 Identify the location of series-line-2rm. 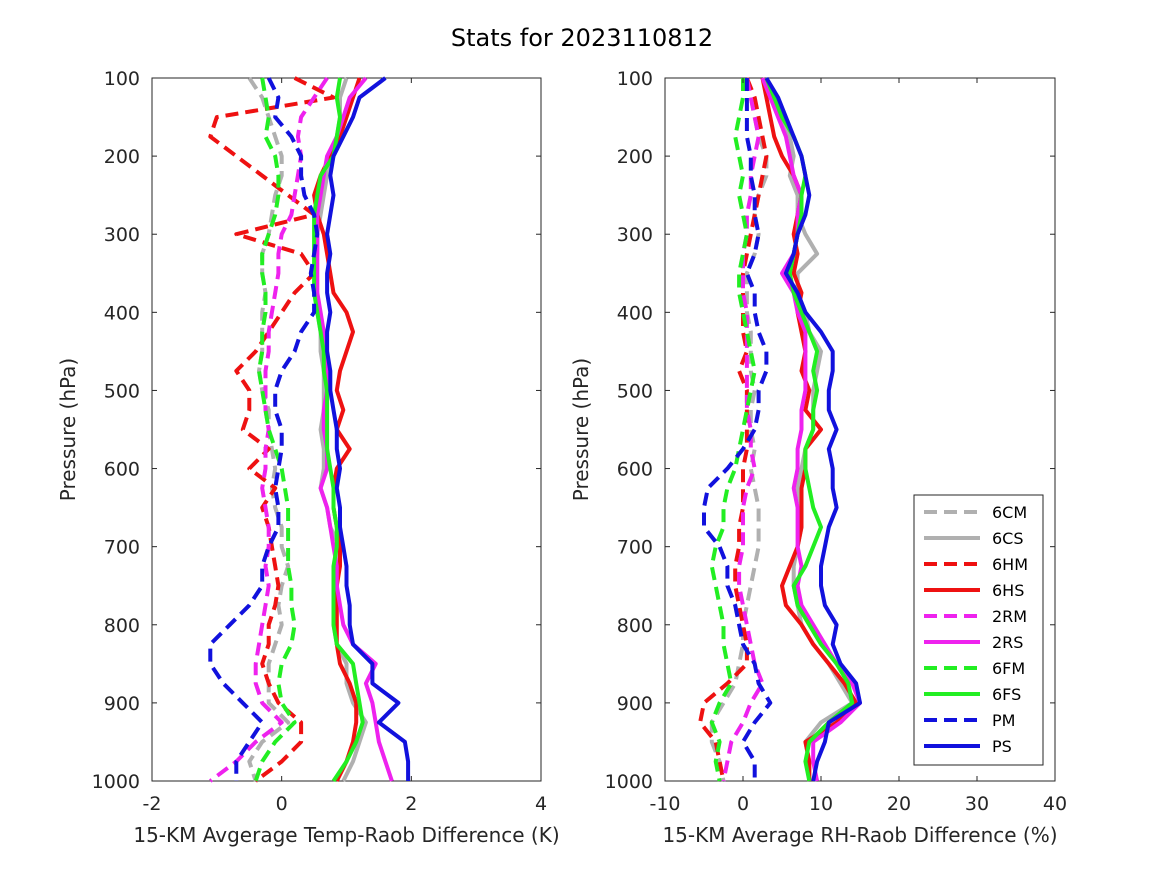
(269, 429).